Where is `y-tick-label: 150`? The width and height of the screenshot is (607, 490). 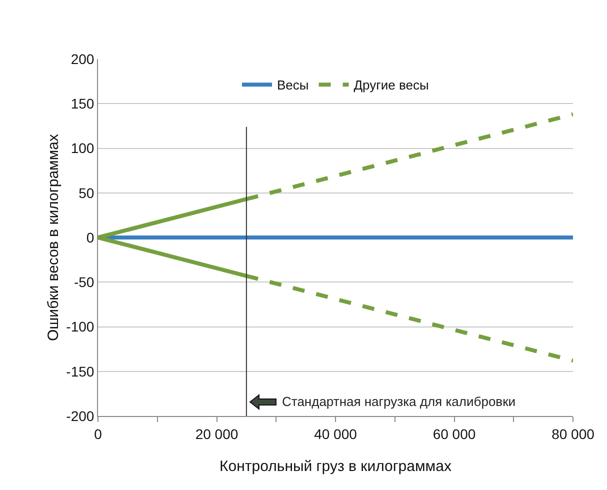 y-tick-label: 150 is located at coordinates (82, 104).